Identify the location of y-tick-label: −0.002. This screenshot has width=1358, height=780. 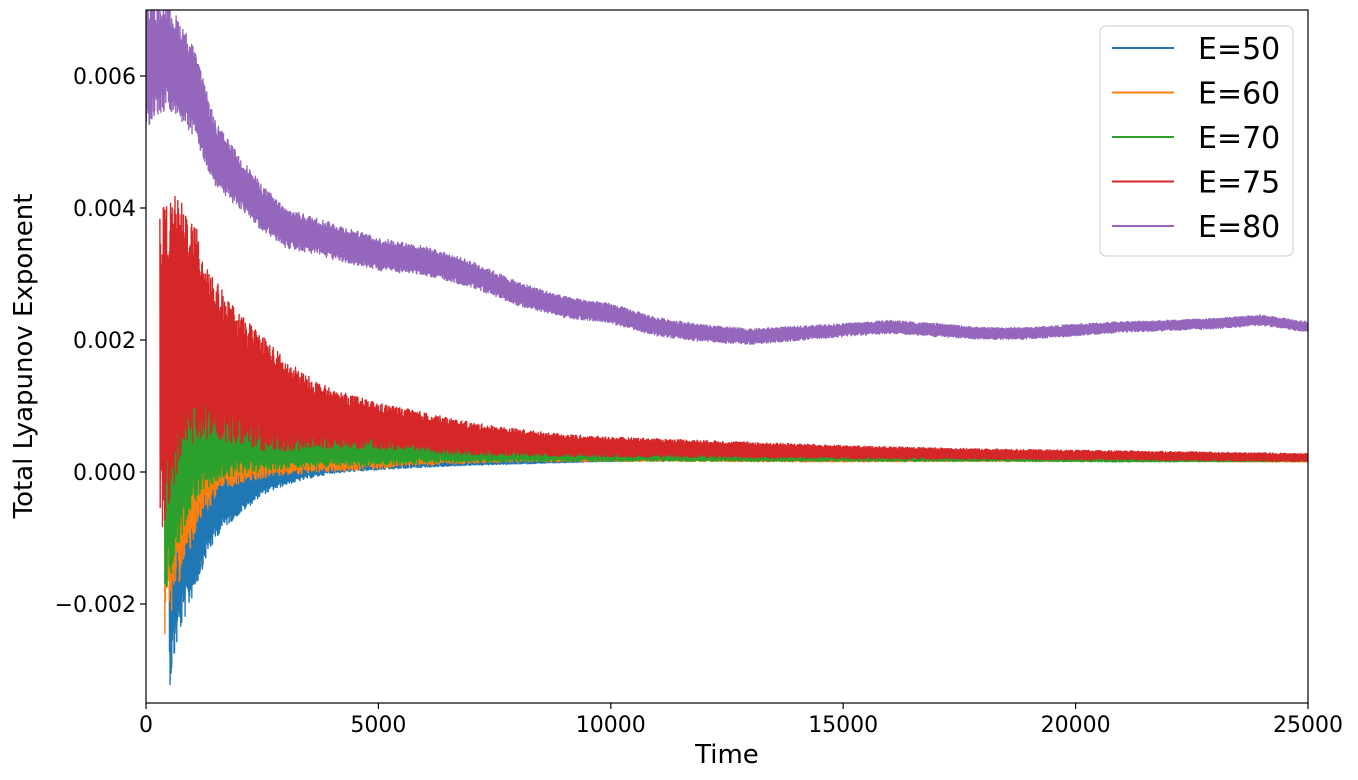
(95, 605).